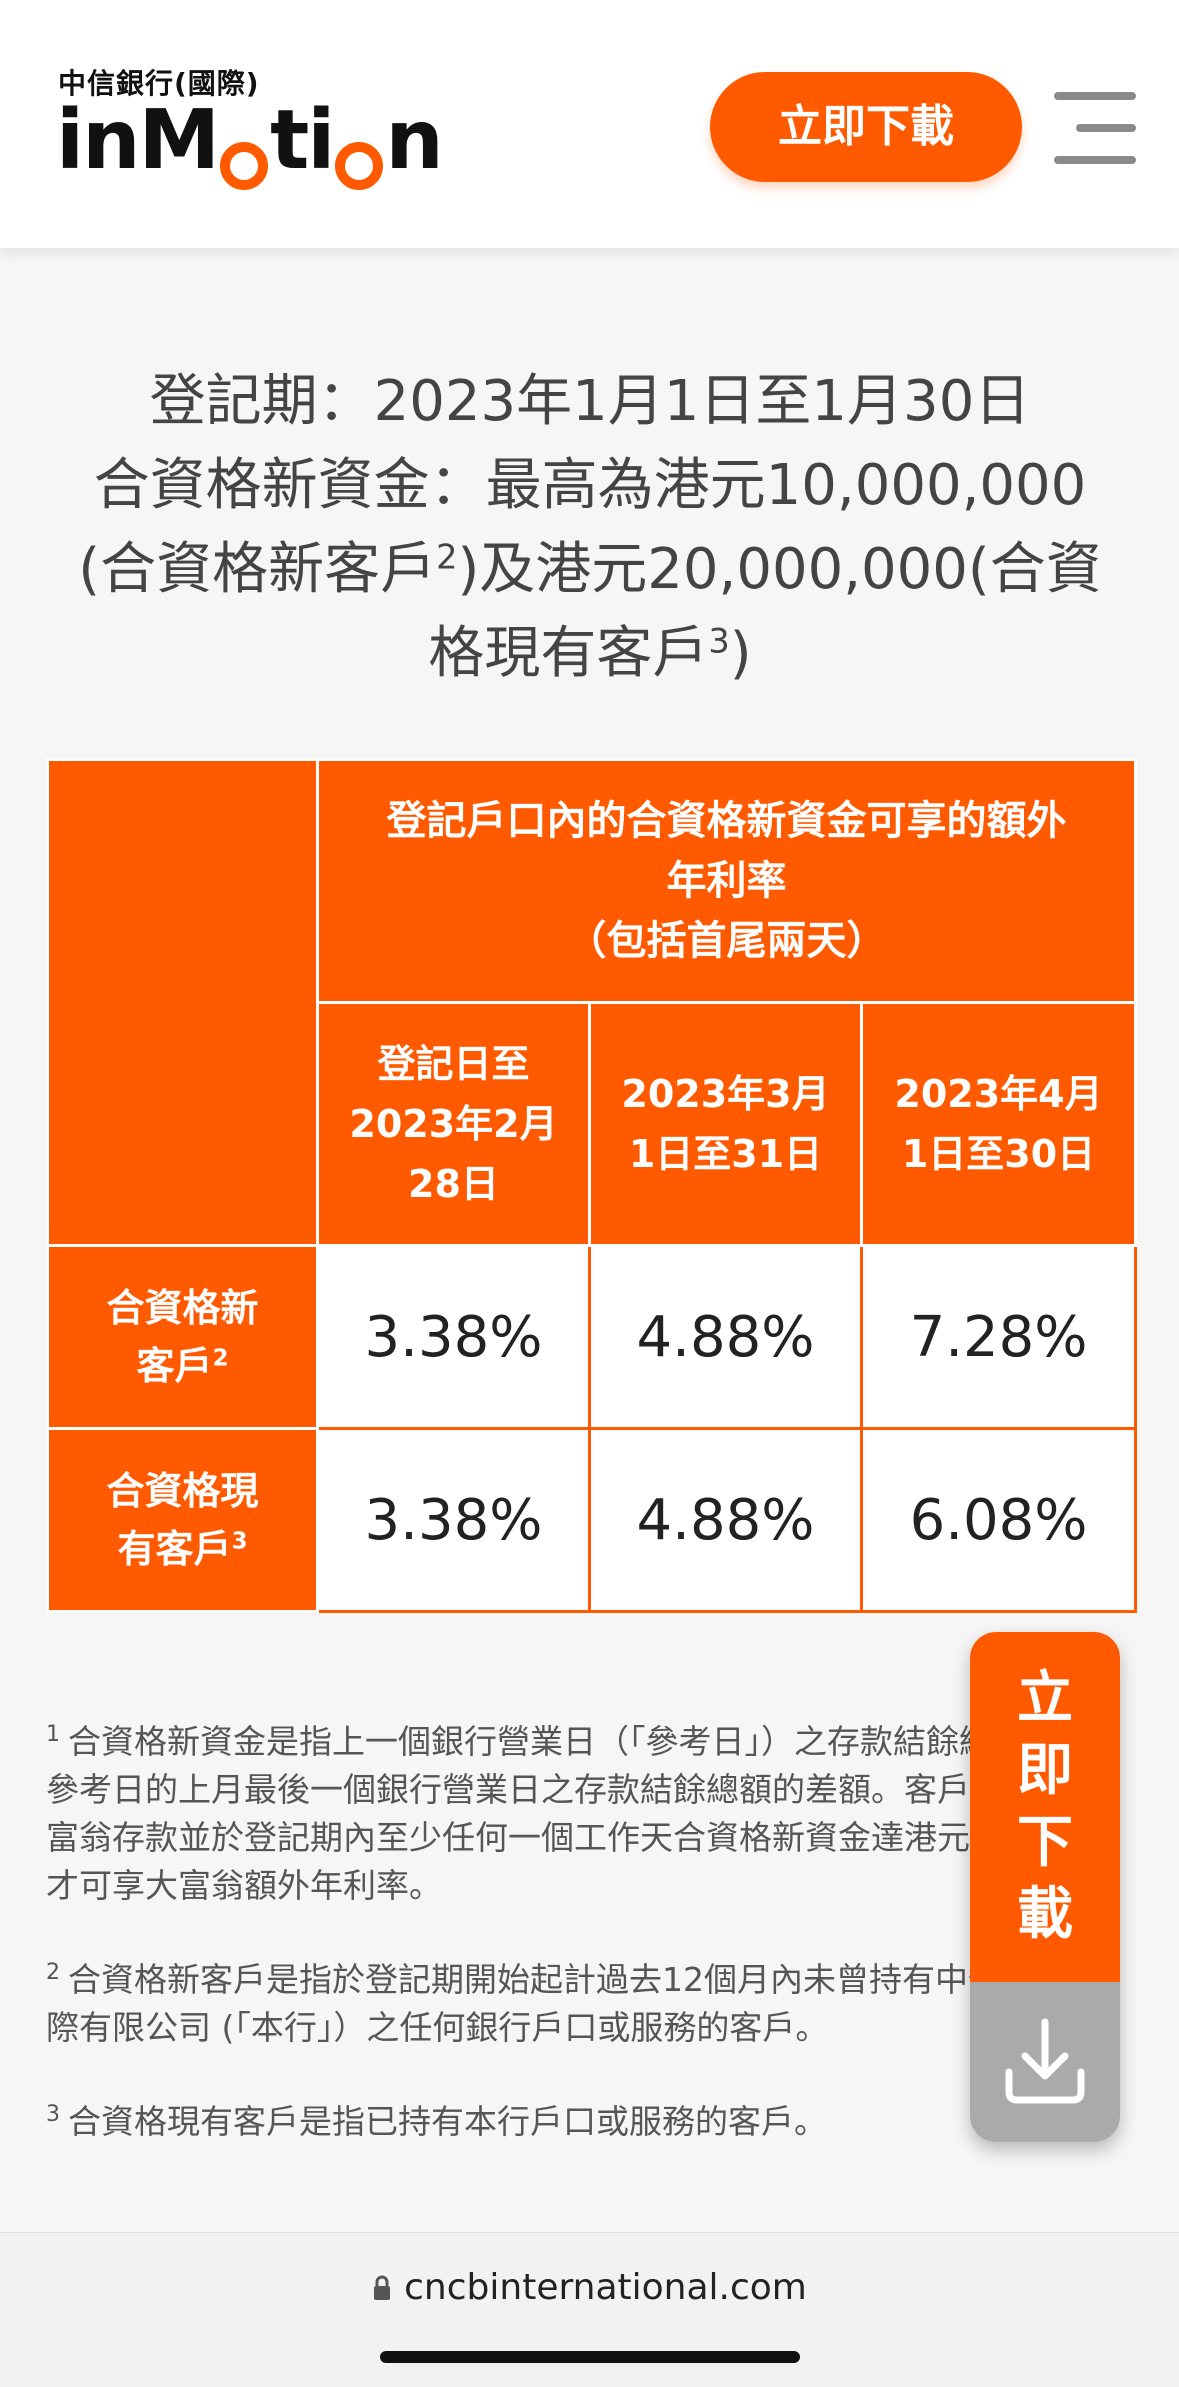 Image resolution: width=1179 pixels, height=2387 pixels. What do you see at coordinates (179, 140) in the screenshot?
I see `logo-part-m: M` at bounding box center [179, 140].